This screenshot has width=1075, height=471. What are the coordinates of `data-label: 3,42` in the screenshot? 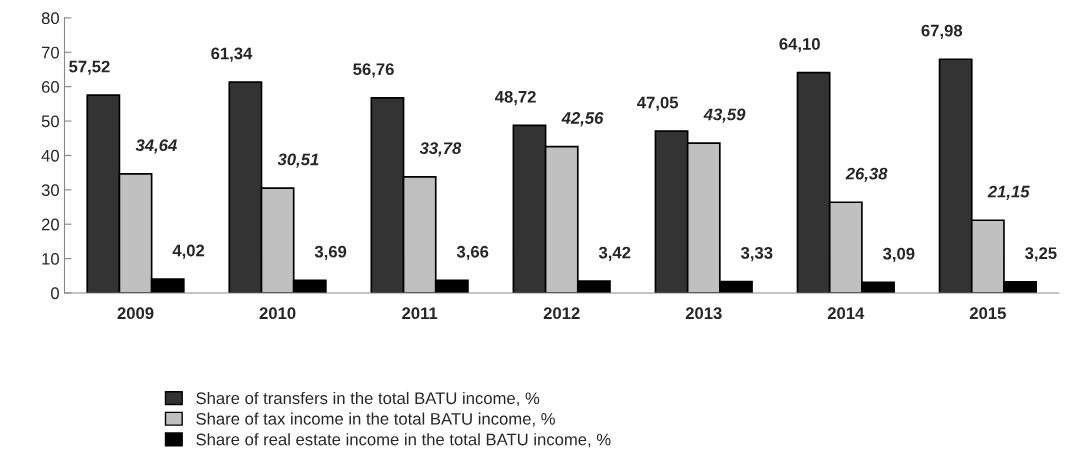 It's located at (614, 253).